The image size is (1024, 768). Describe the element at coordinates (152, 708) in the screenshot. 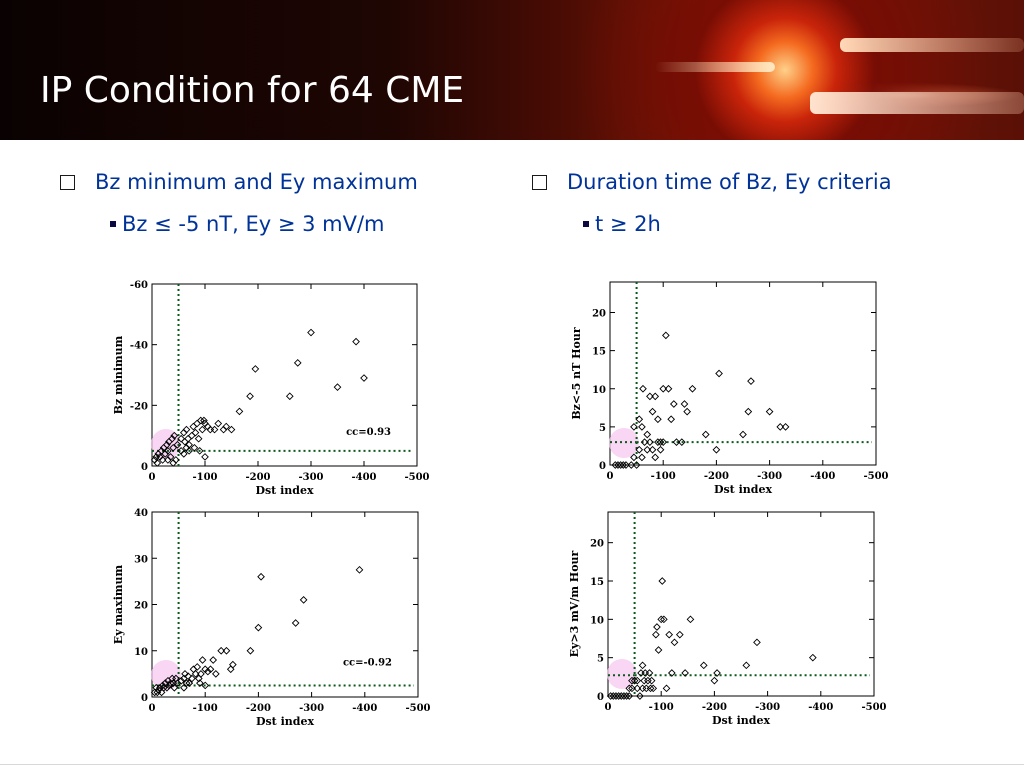

I see `x-tick-label: 0` at that location.